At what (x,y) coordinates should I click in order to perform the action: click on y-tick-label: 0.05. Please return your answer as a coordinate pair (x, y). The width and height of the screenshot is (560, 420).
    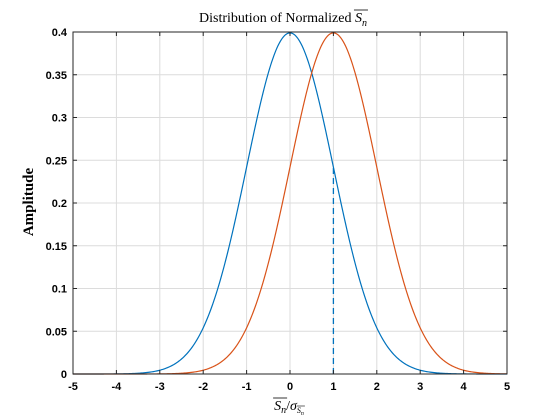
    Looking at the image, I should click on (56, 332).